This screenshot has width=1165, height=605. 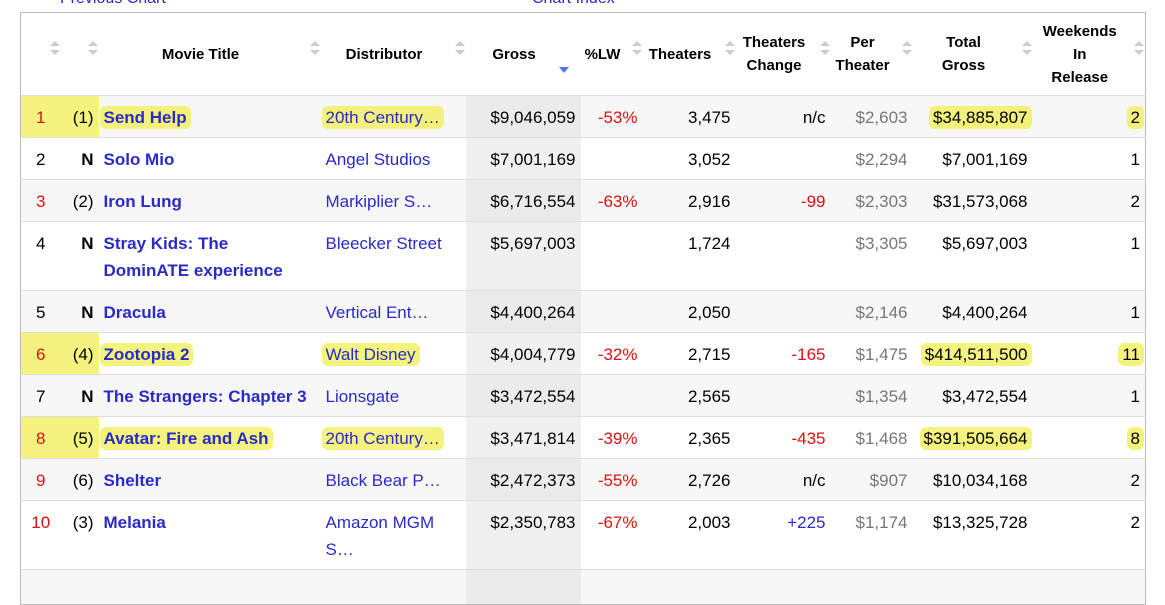 I want to click on rank: 10, so click(x=41, y=522).